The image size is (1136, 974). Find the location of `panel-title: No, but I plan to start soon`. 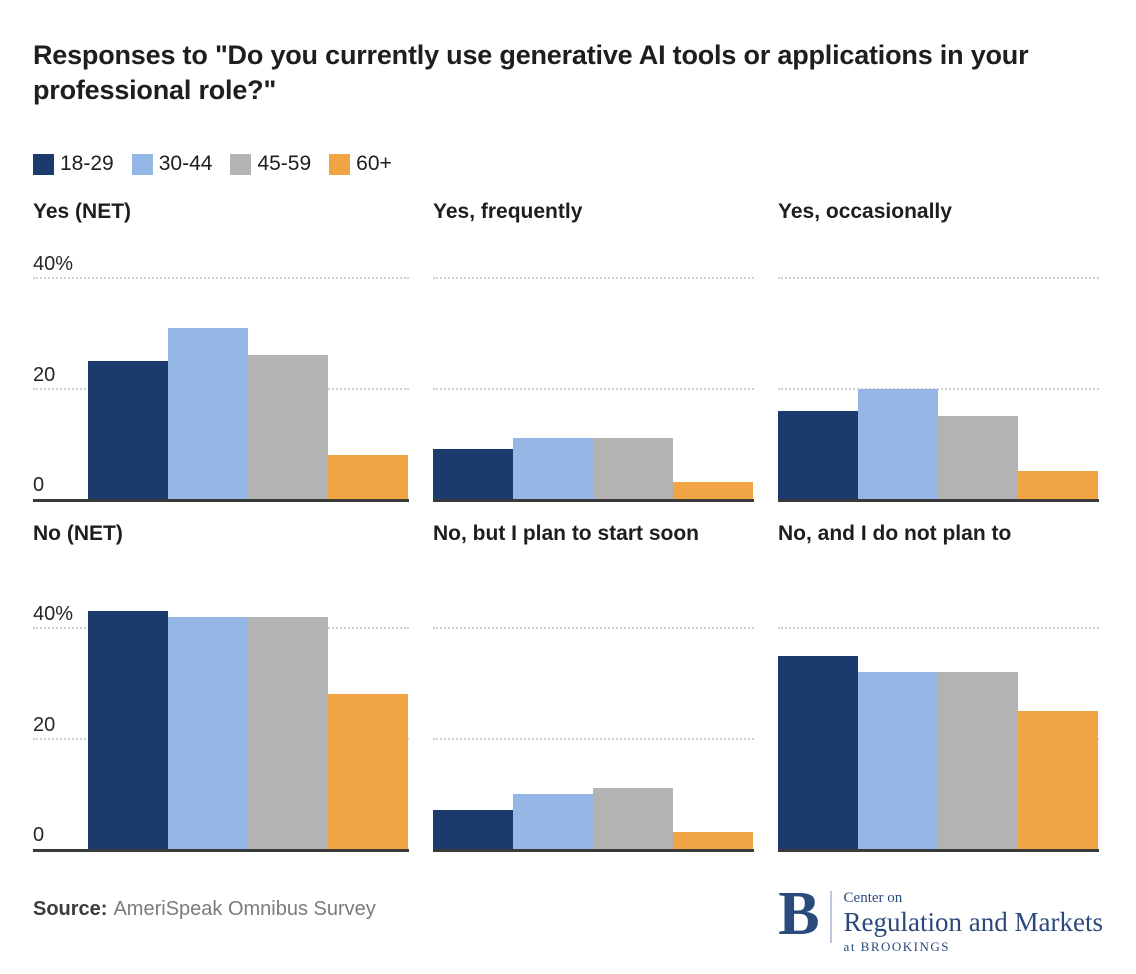

panel-title: No, but I plan to start soon is located at coordinates (566, 533).